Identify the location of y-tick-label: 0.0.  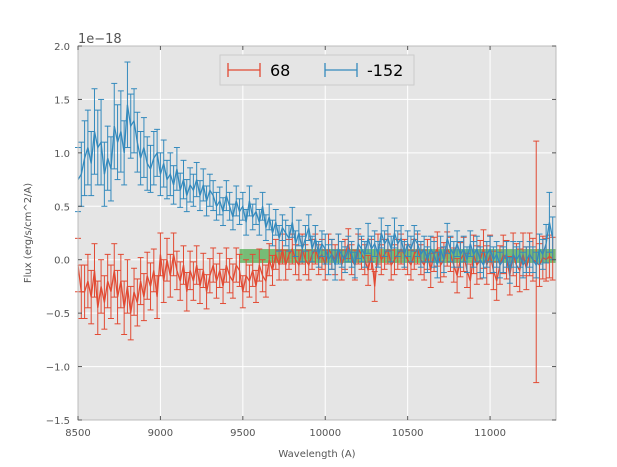
(62, 261).